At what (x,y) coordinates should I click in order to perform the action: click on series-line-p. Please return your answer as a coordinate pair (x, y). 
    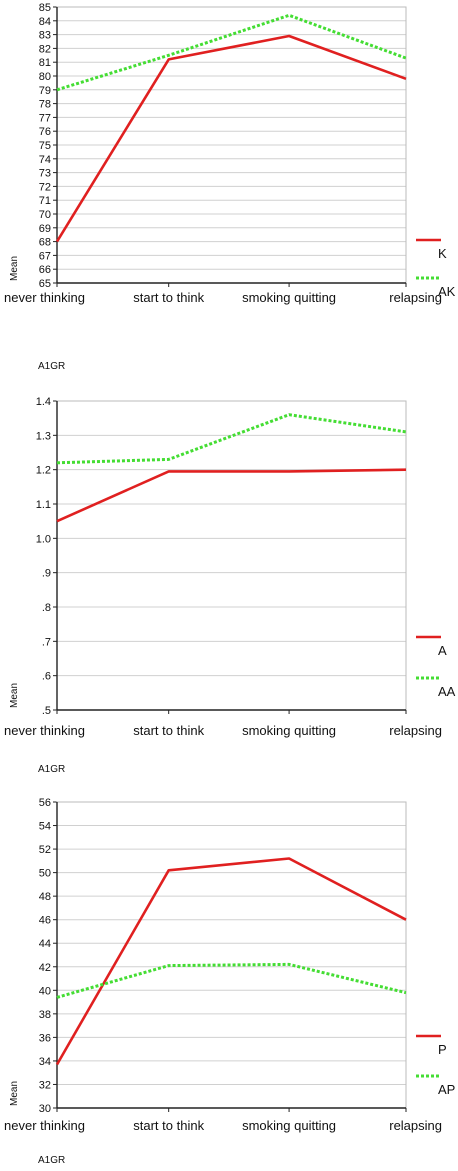
    Looking at the image, I should click on (231, 961).